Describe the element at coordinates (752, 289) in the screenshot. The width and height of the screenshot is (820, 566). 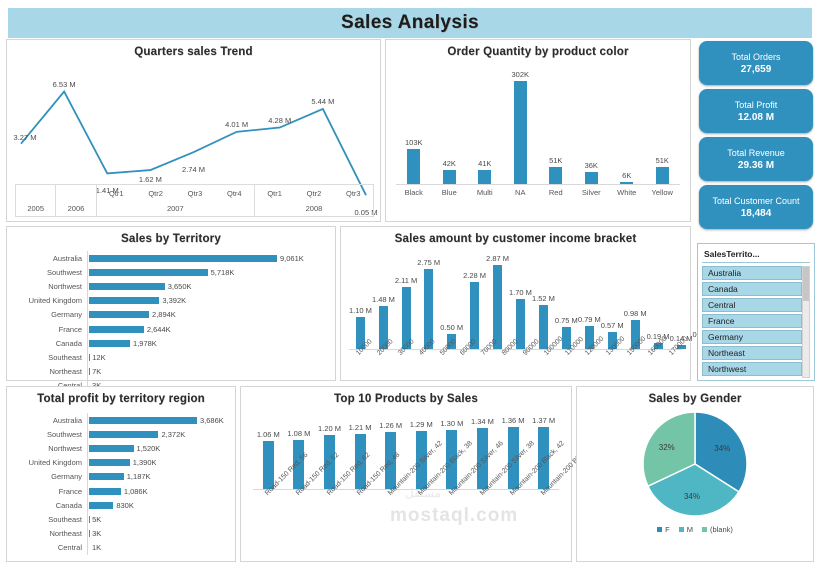
I see `slicer-item: Canada` at that location.